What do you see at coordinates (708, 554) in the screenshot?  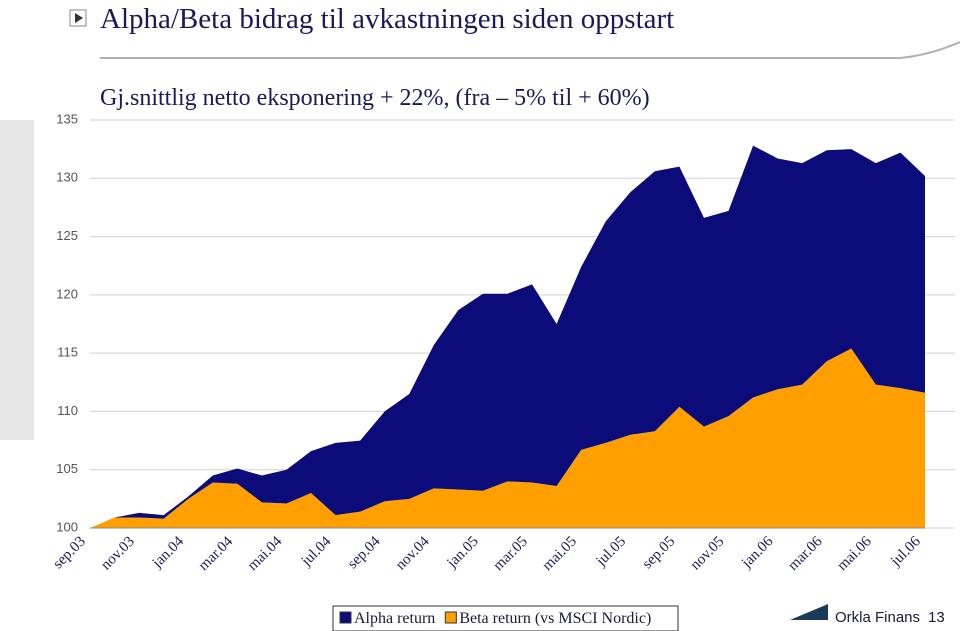 I see `x-tick-label: nov.05` at bounding box center [708, 554].